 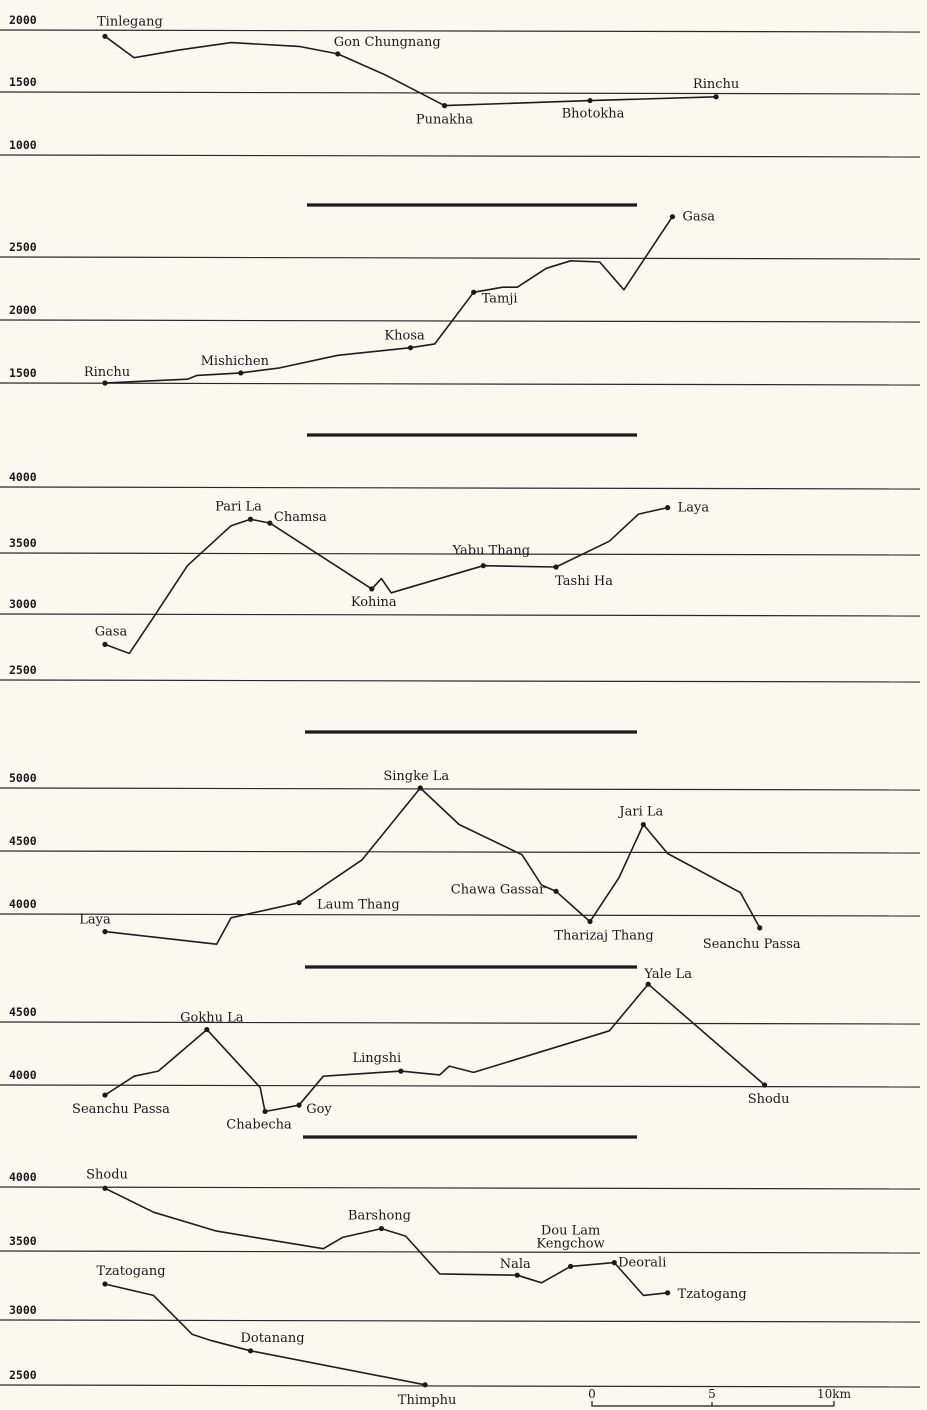 I want to click on place-label: Seanchu Passa, so click(x=752, y=944).